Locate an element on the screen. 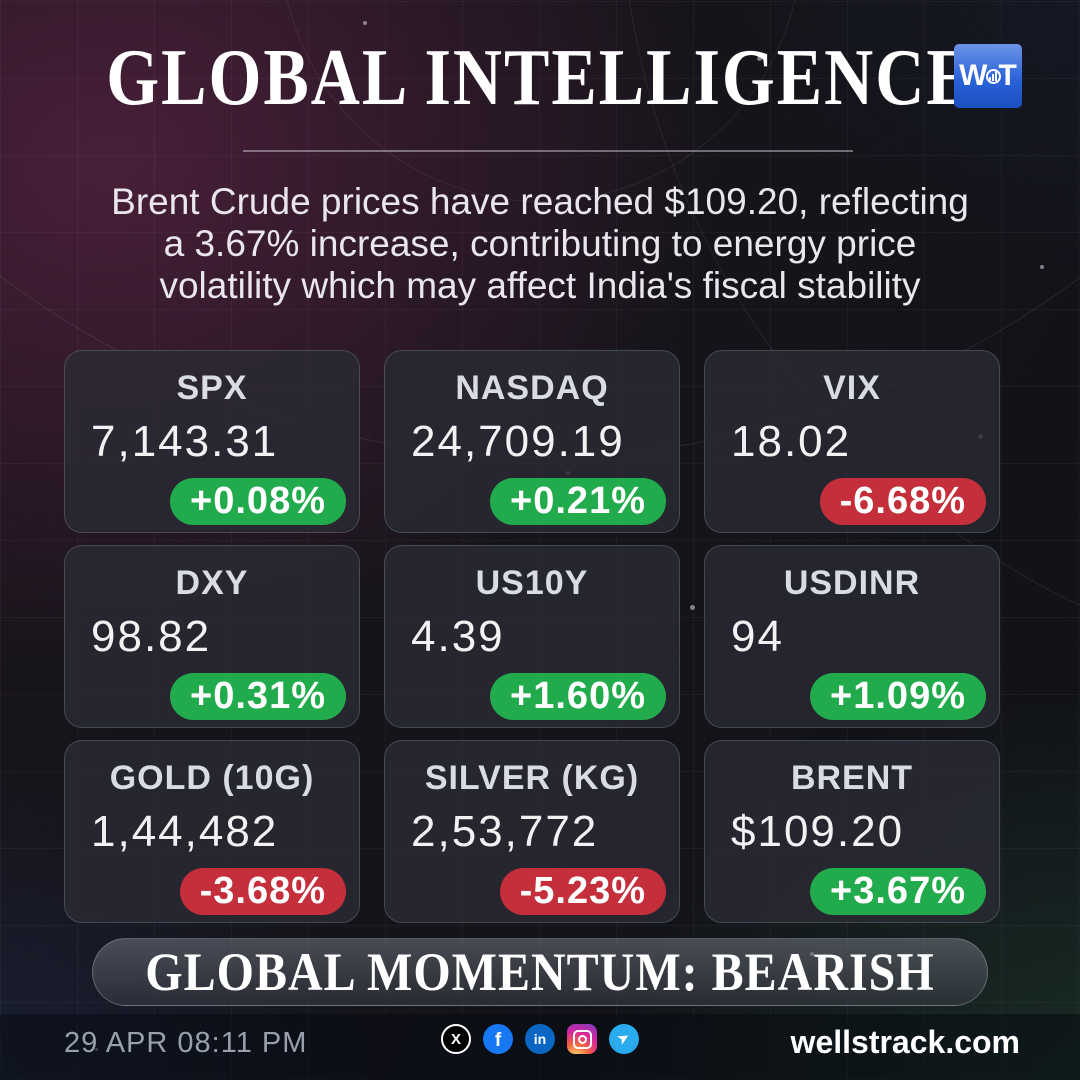  momentum-label: GLOBAL MOMENTUM: BEARISH is located at coordinates (540, 972).